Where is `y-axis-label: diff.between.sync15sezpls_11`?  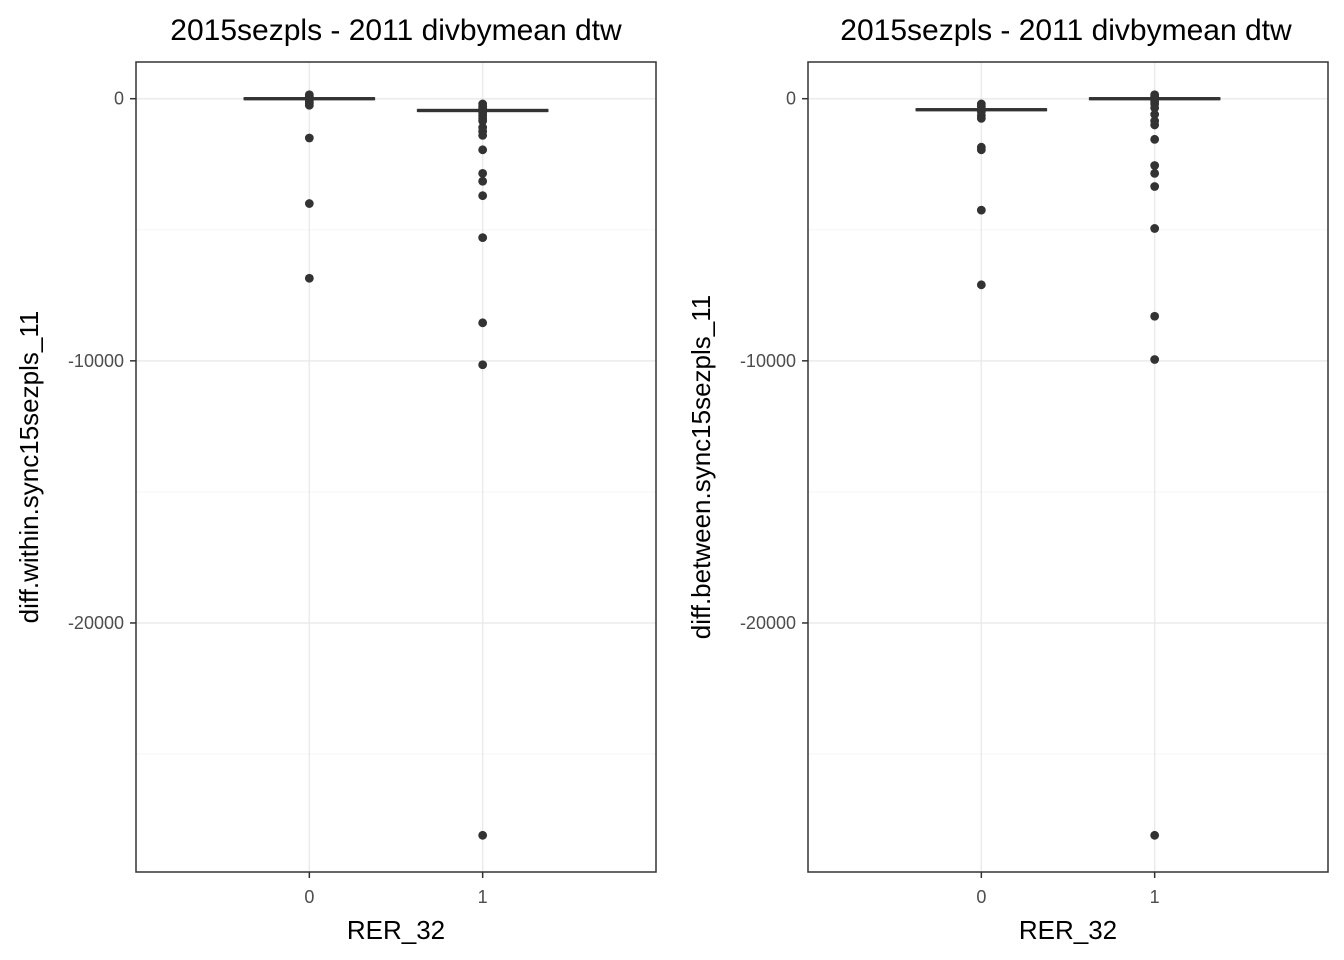 y-axis-label: diff.between.sync15sezpls_11 is located at coordinates (701, 467).